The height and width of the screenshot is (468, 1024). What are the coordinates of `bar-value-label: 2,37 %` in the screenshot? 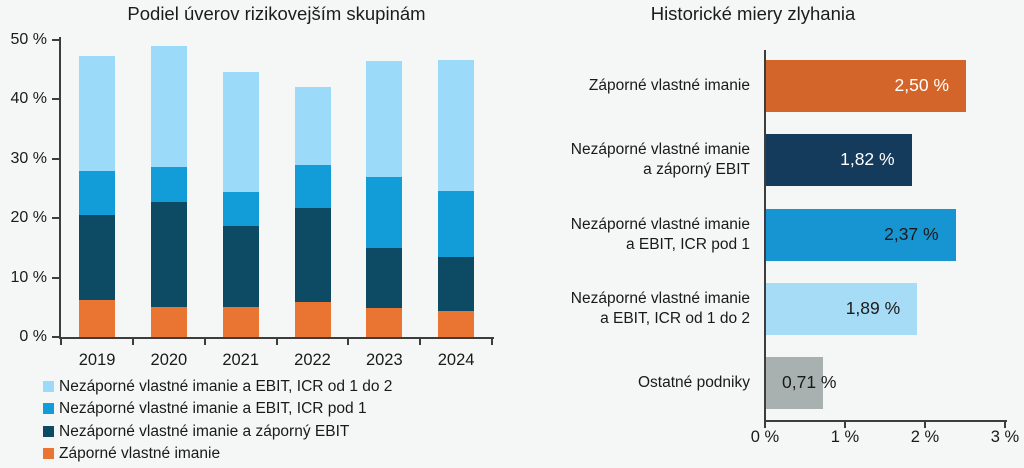 It's located at (911, 233).